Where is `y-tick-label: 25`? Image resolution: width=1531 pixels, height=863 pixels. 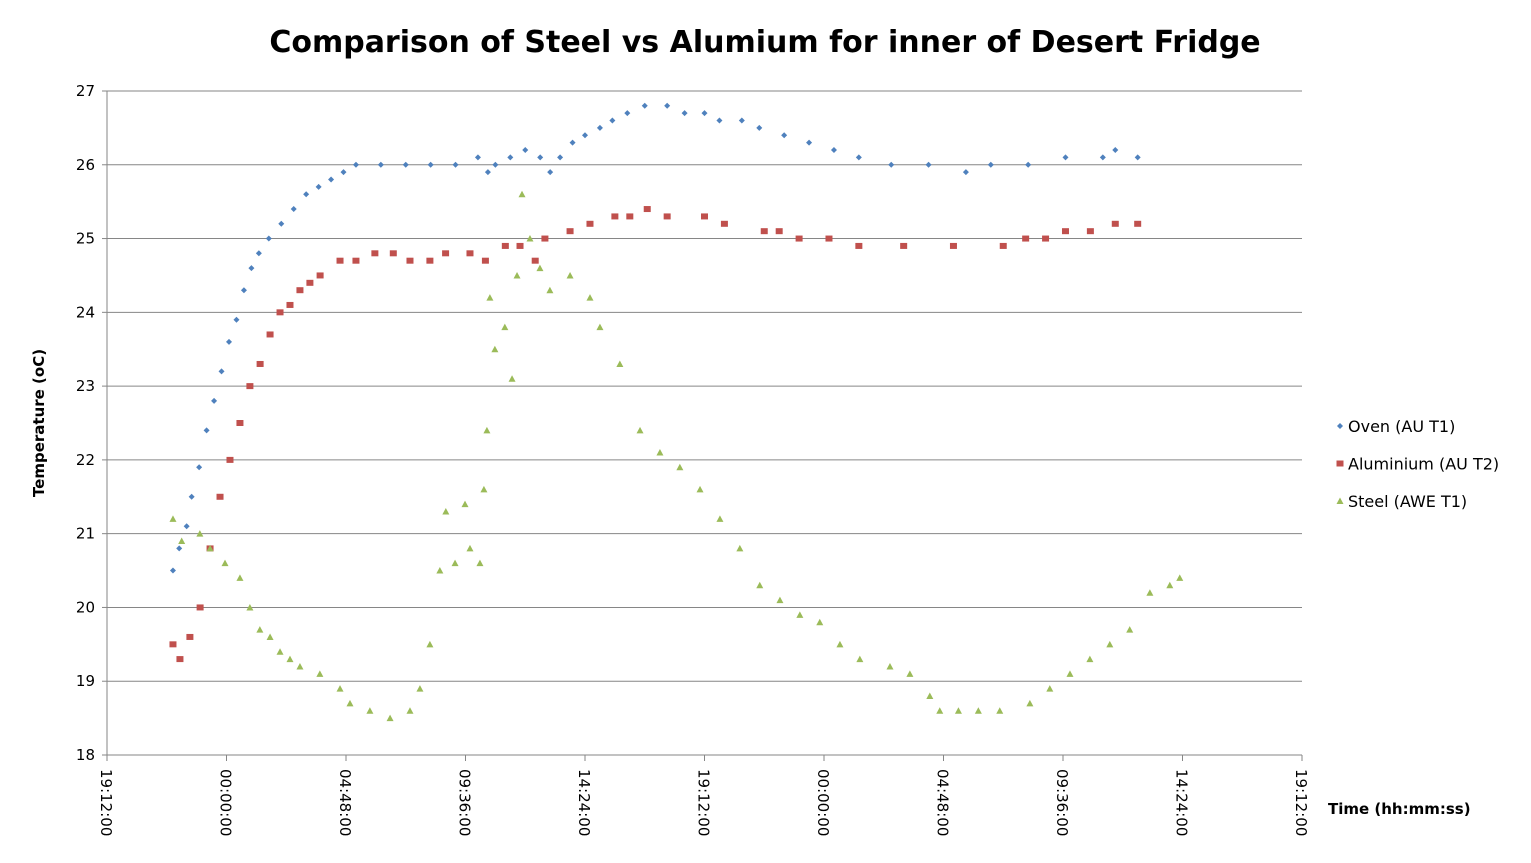 y-tick-label: 25 is located at coordinates (85, 239).